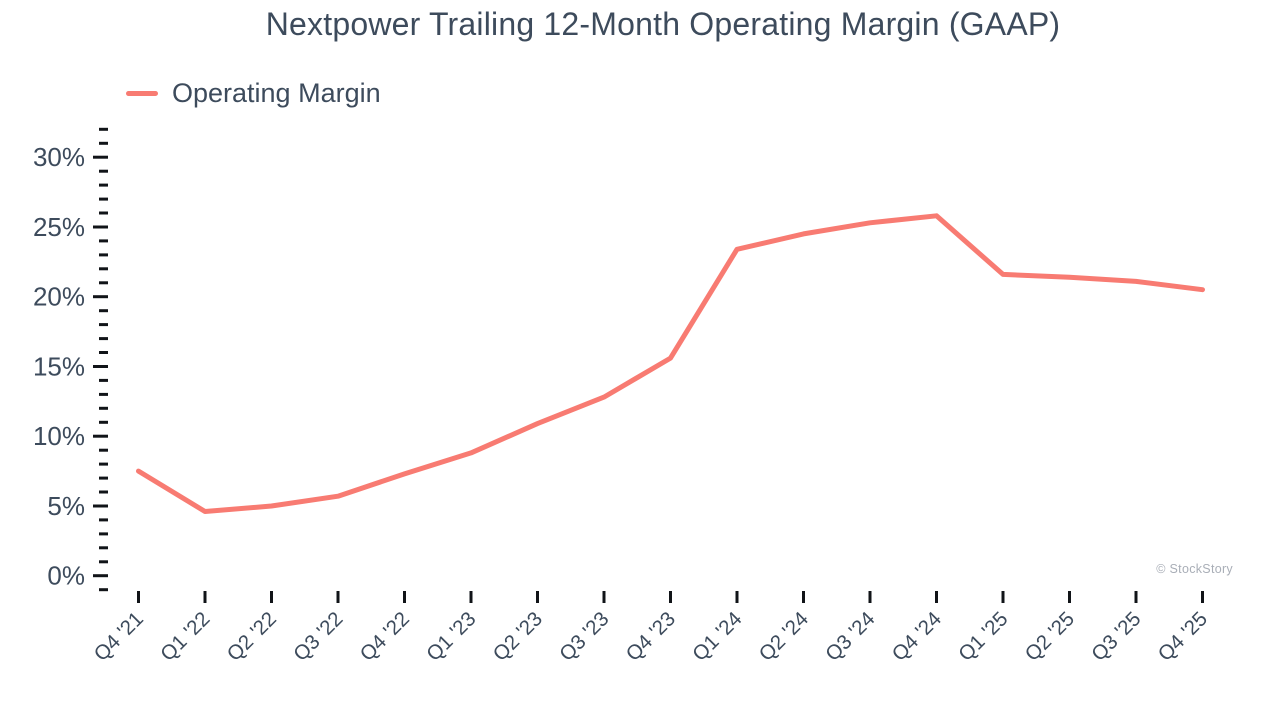  What do you see at coordinates (59, 157) in the screenshot?
I see `y-tick-label: 30%` at bounding box center [59, 157].